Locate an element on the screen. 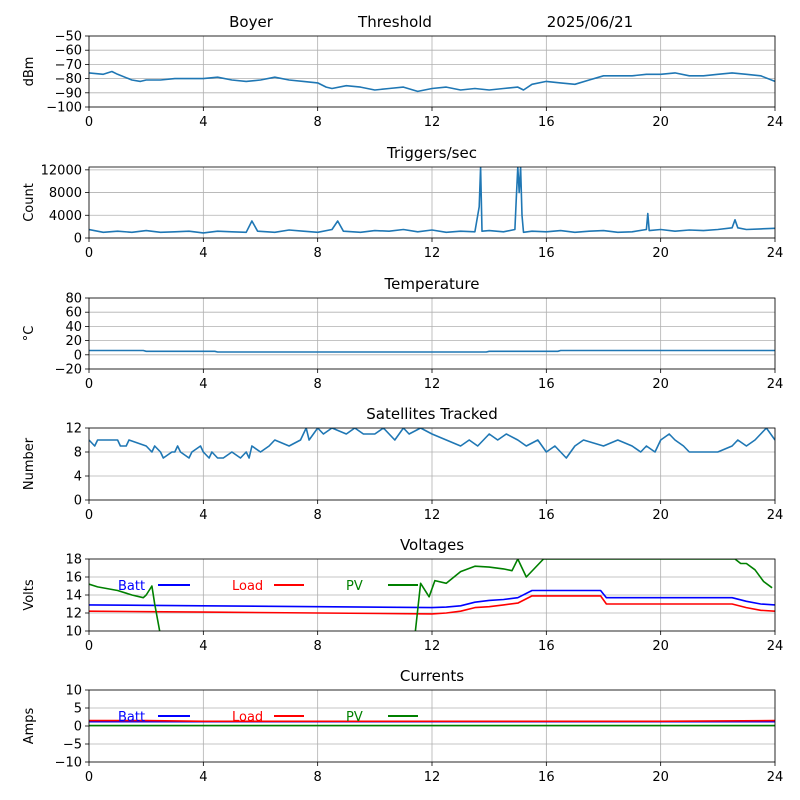  y-tick-label: 60 is located at coordinates (73, 313).